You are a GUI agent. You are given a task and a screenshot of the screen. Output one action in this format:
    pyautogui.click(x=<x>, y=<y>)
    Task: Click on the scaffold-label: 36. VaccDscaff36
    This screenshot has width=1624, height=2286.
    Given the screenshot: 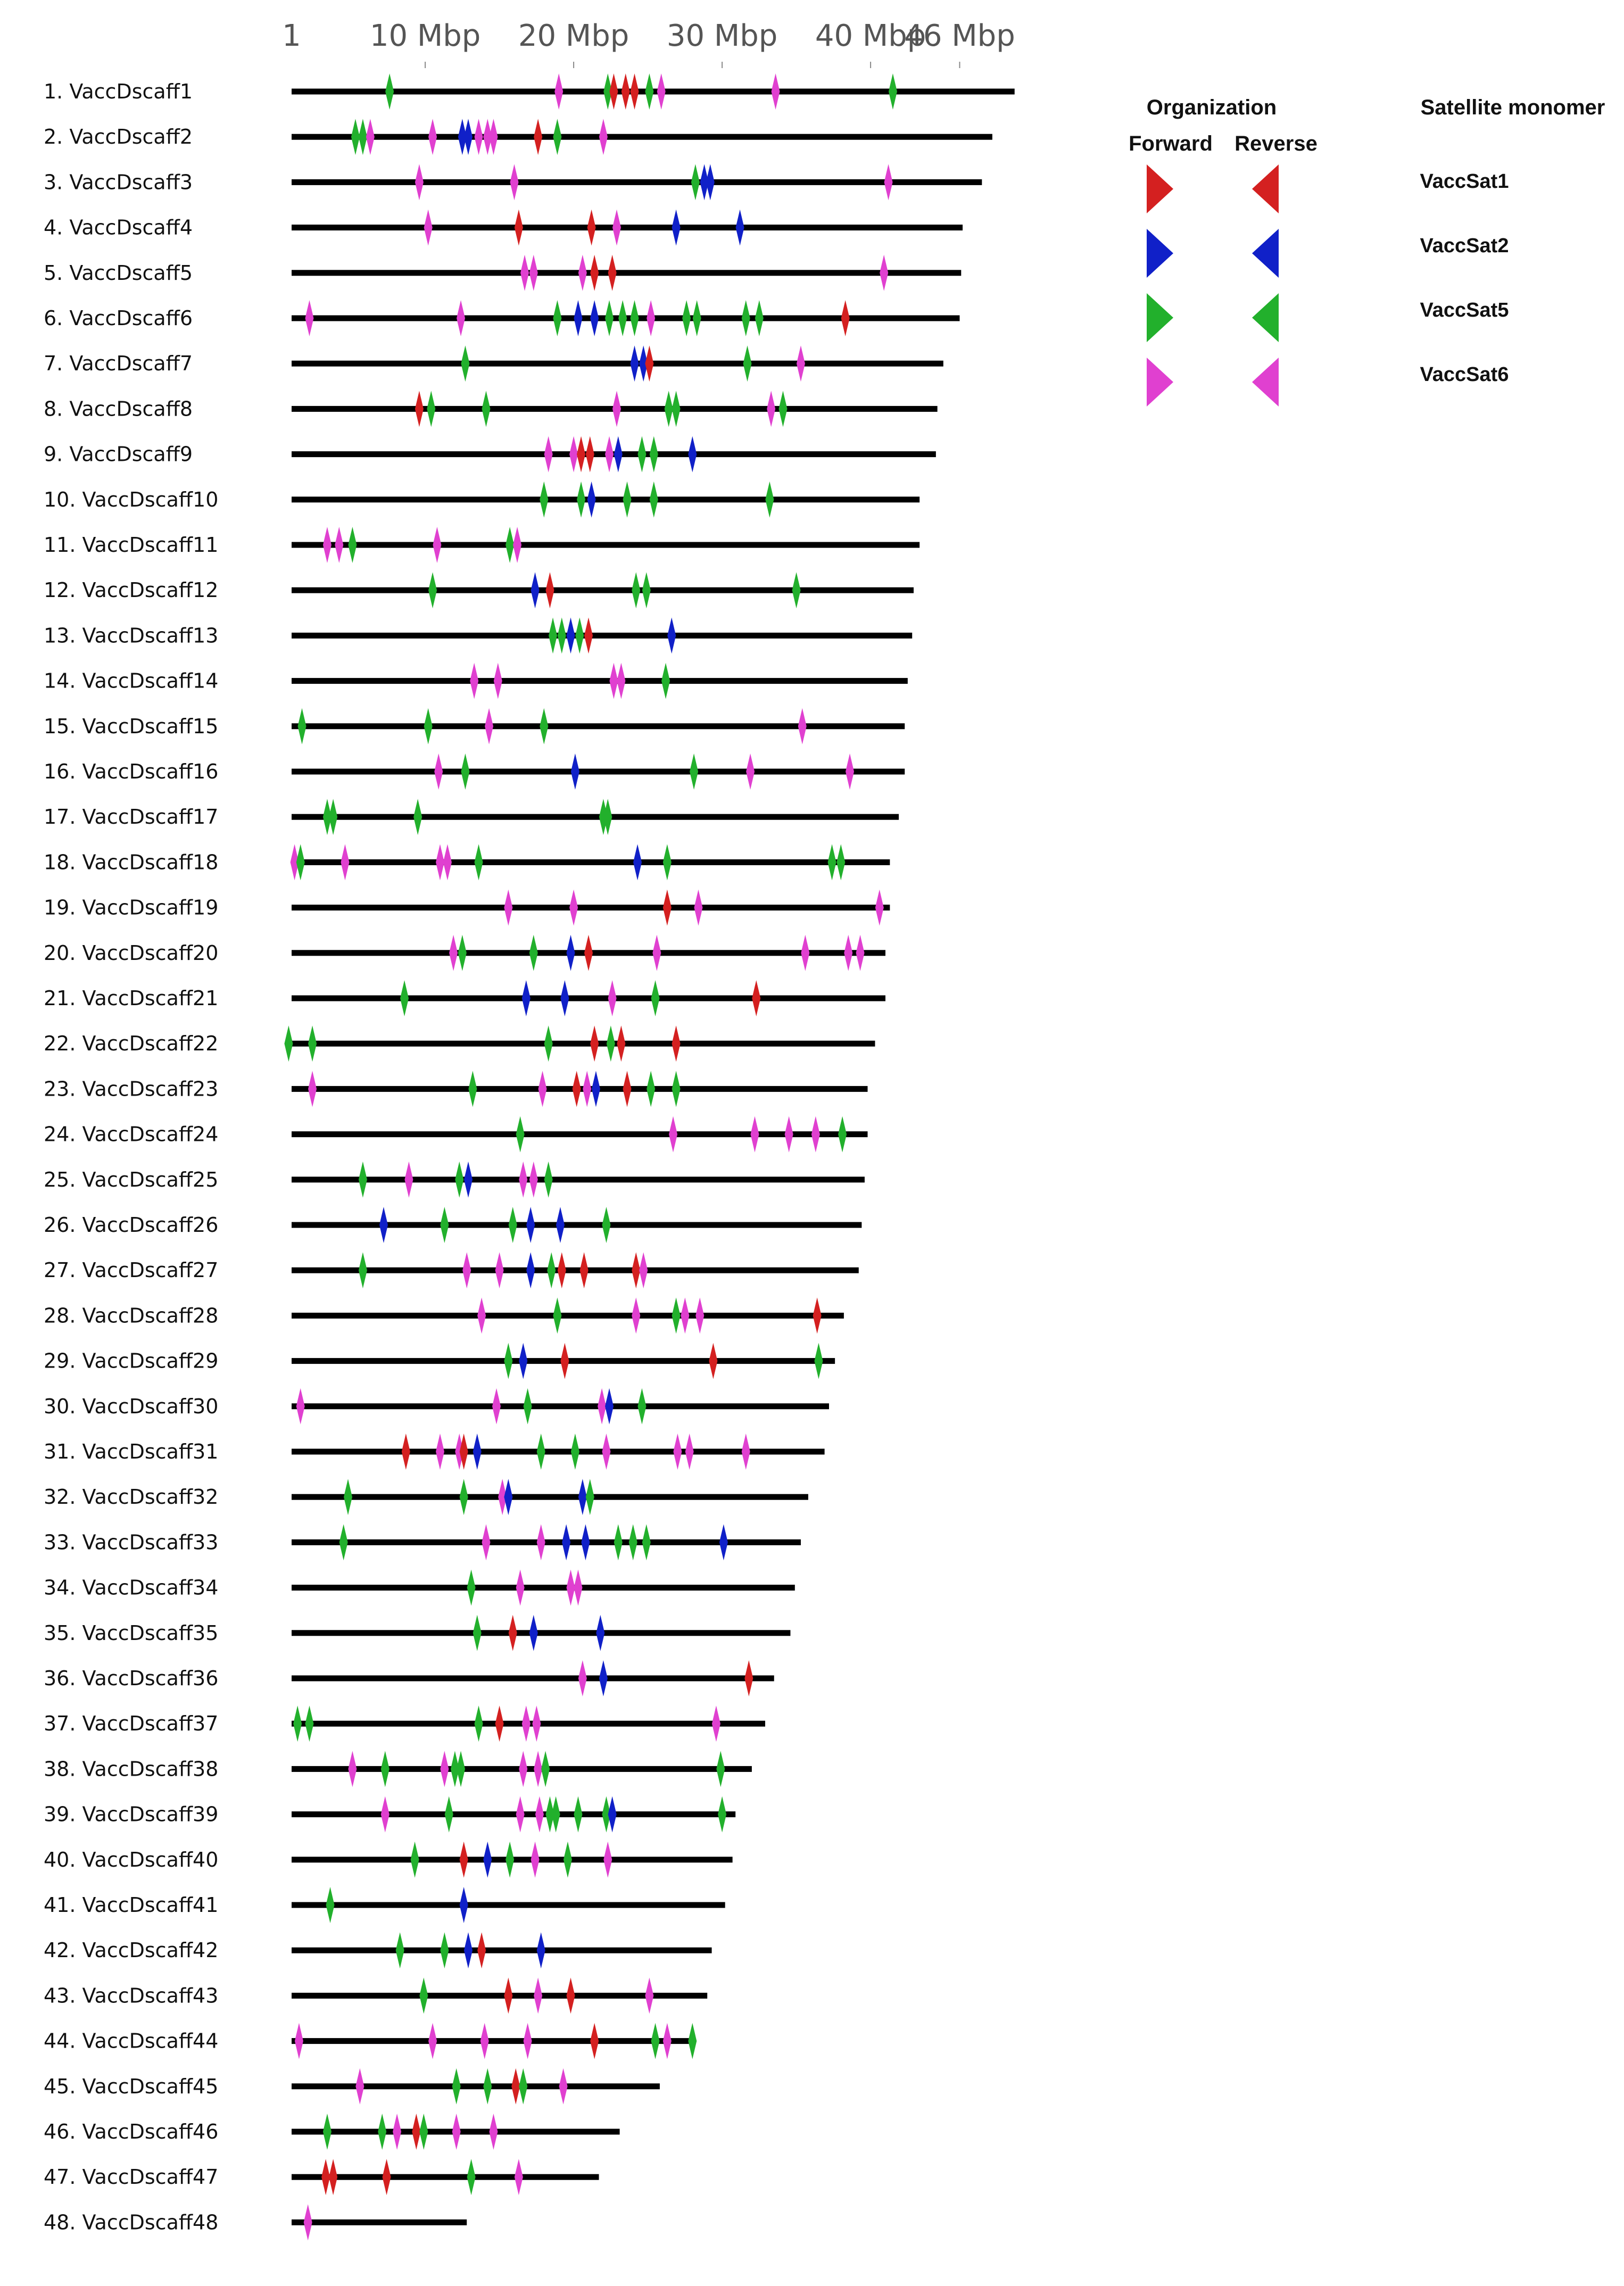 What is the action you would take?
    pyautogui.click(x=131, y=1678)
    